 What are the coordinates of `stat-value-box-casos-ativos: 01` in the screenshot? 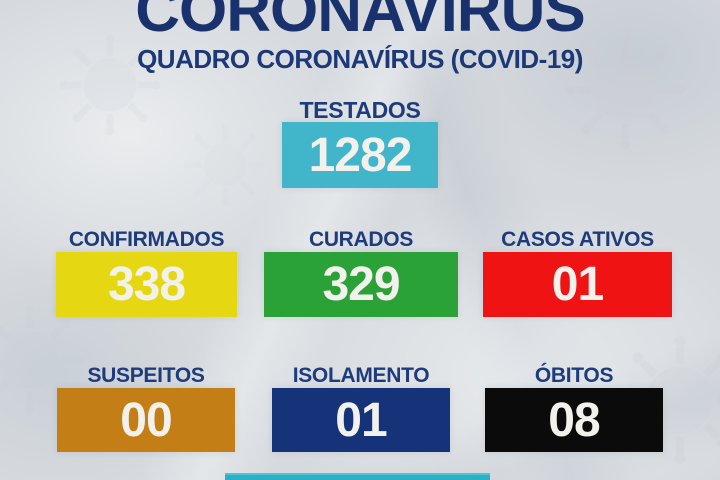 It's located at (577, 284).